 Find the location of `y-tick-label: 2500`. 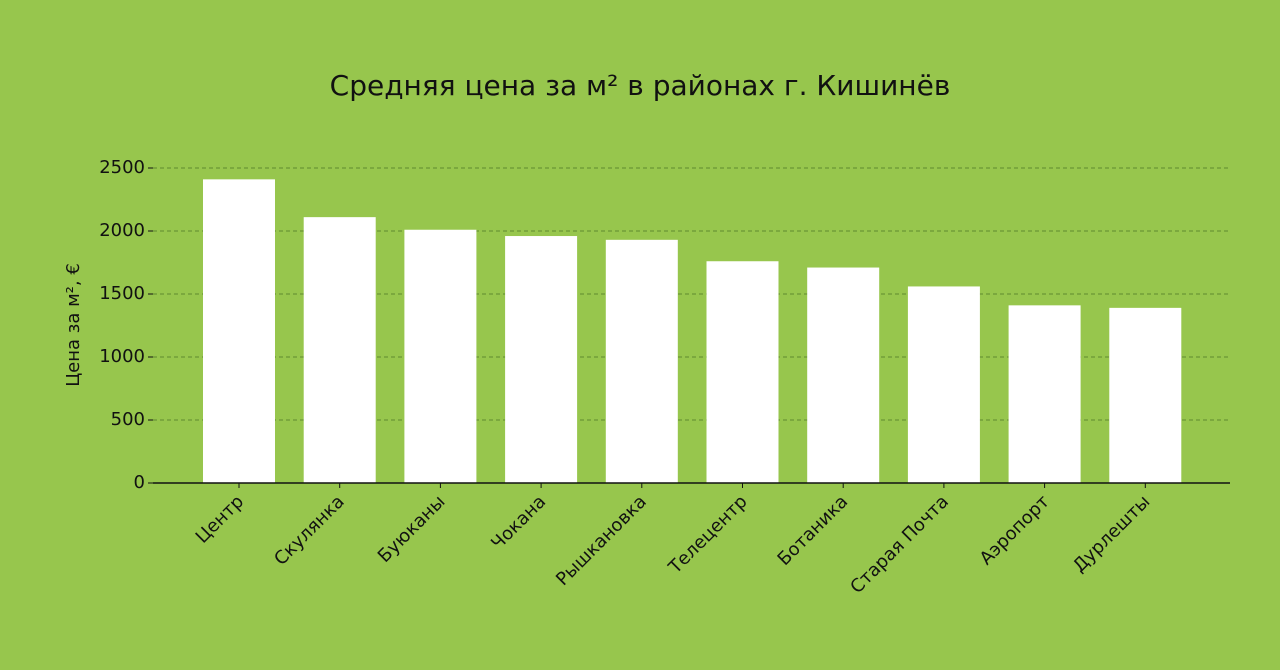

y-tick-label: 2500 is located at coordinates (122, 167).